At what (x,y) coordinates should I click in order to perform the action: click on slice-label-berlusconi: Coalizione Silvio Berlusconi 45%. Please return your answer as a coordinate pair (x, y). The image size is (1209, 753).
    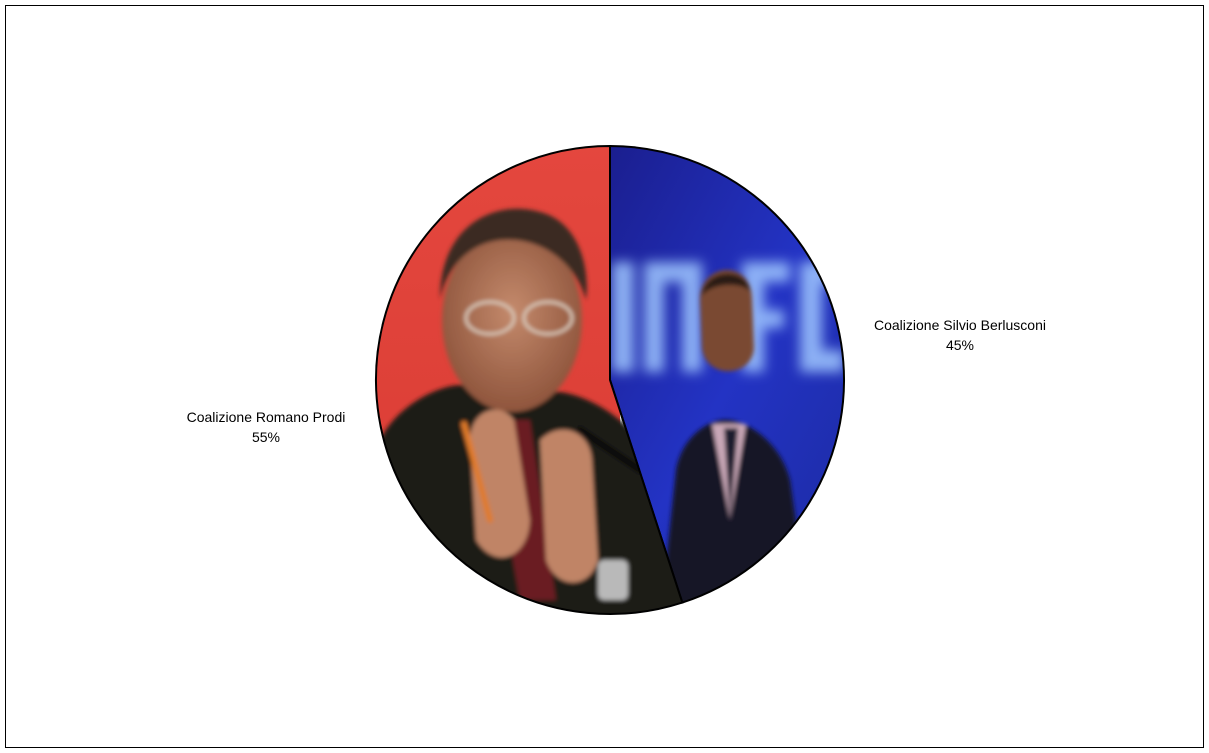
    Looking at the image, I should click on (960, 335).